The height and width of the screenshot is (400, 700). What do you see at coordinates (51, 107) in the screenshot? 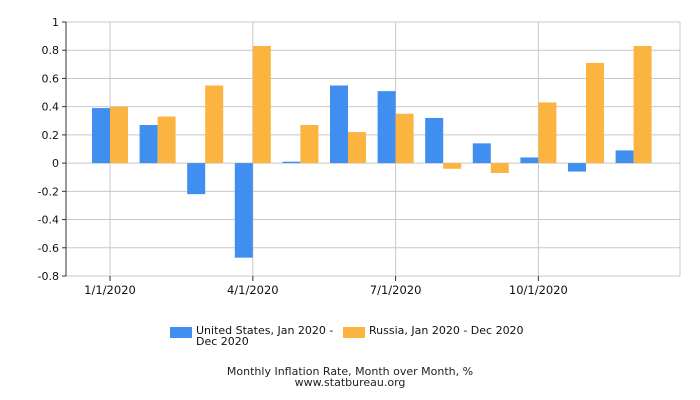
I see `y-tick-label: 0.4` at bounding box center [51, 107].